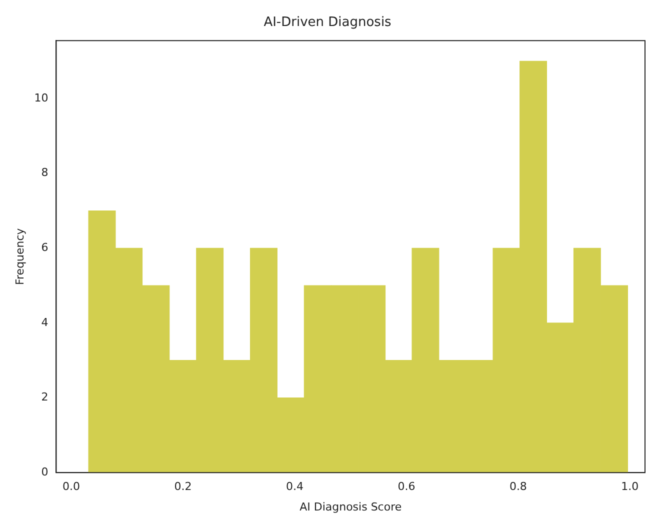 The height and width of the screenshot is (523, 660). Describe the element at coordinates (44, 471) in the screenshot. I see `y-tick-label: 0` at that location.